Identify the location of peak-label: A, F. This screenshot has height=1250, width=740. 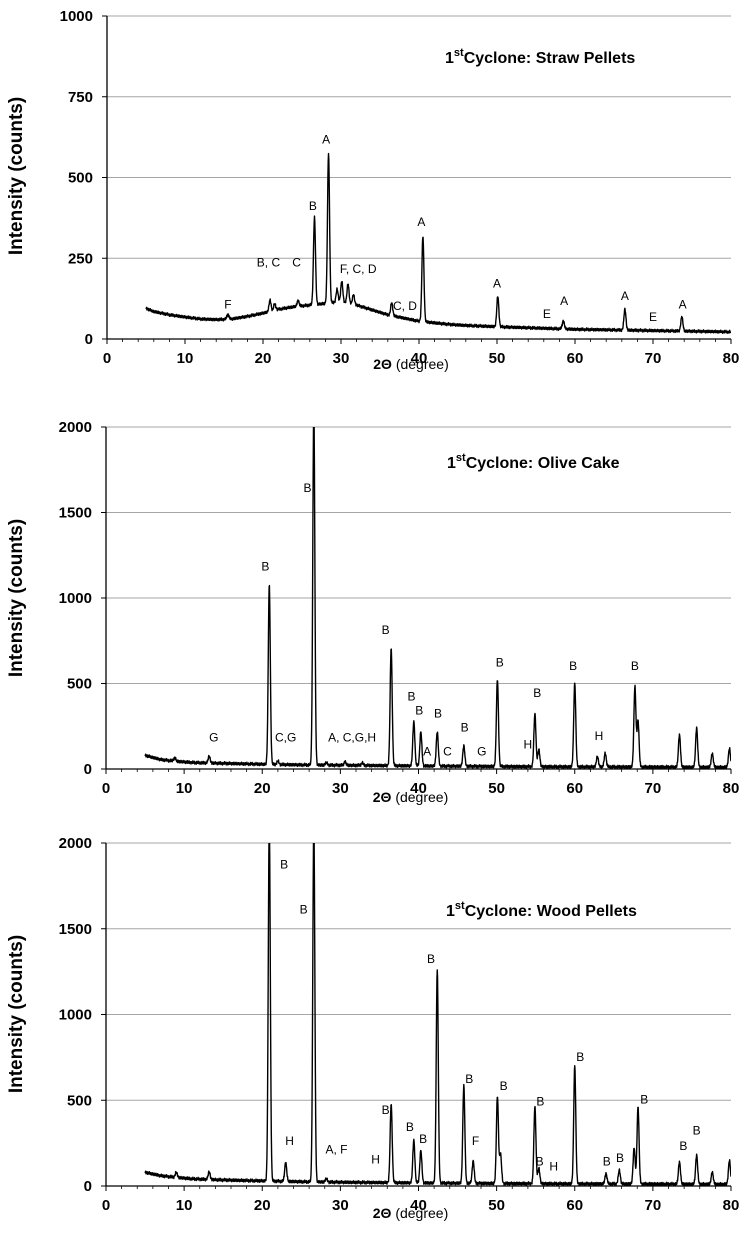
(336, 1149).